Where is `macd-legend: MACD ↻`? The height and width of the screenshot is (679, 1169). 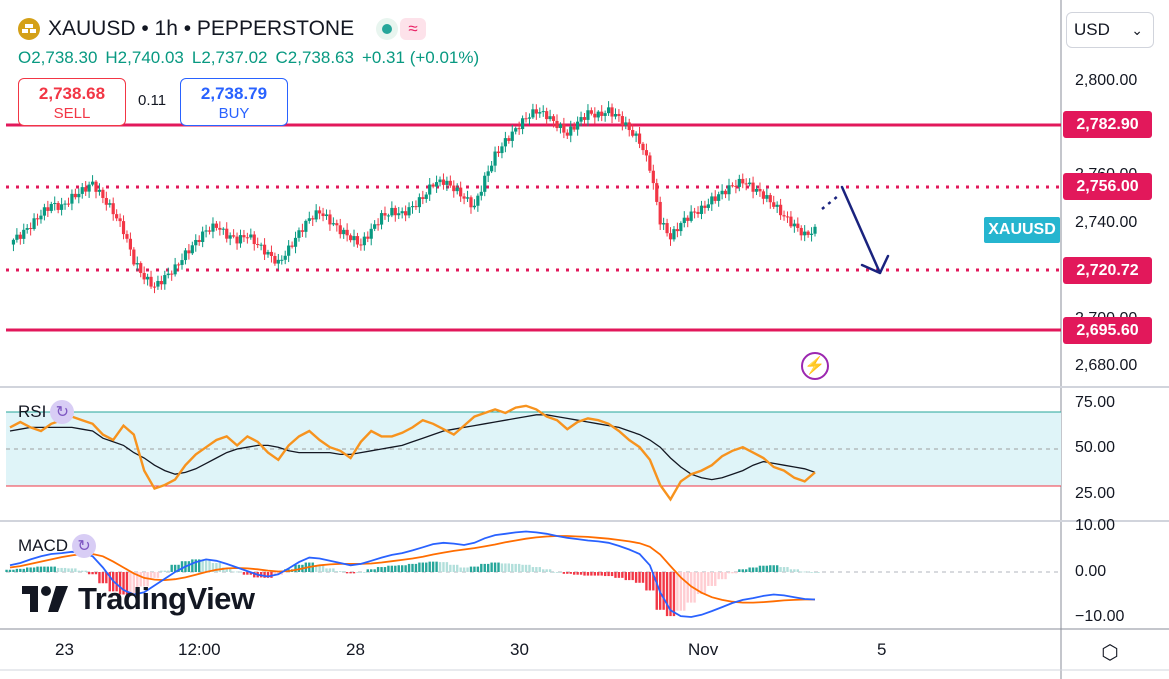 macd-legend: MACD ↻ is located at coordinates (57, 546).